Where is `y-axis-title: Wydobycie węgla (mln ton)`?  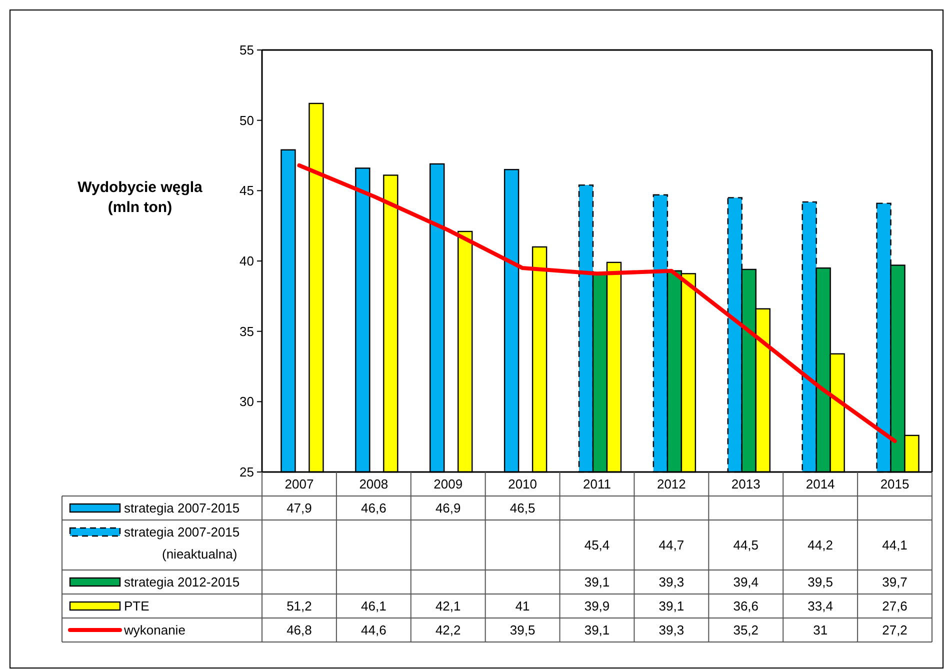 y-axis-title: Wydobycie węgla (mln ton) is located at coordinates (141, 197).